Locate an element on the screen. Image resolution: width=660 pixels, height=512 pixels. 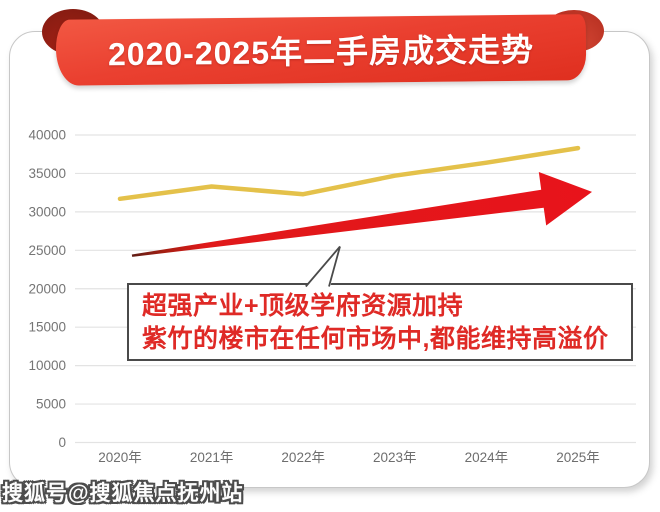
y-tick-label: 25000 is located at coordinates (47, 250).